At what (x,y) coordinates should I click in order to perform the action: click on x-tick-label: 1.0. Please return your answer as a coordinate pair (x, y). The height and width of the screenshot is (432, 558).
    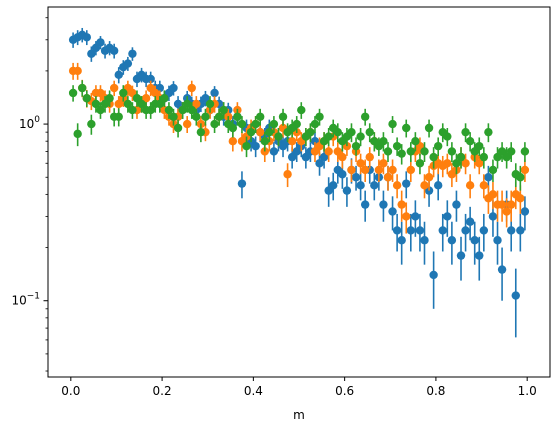
    Looking at the image, I should click on (527, 391).